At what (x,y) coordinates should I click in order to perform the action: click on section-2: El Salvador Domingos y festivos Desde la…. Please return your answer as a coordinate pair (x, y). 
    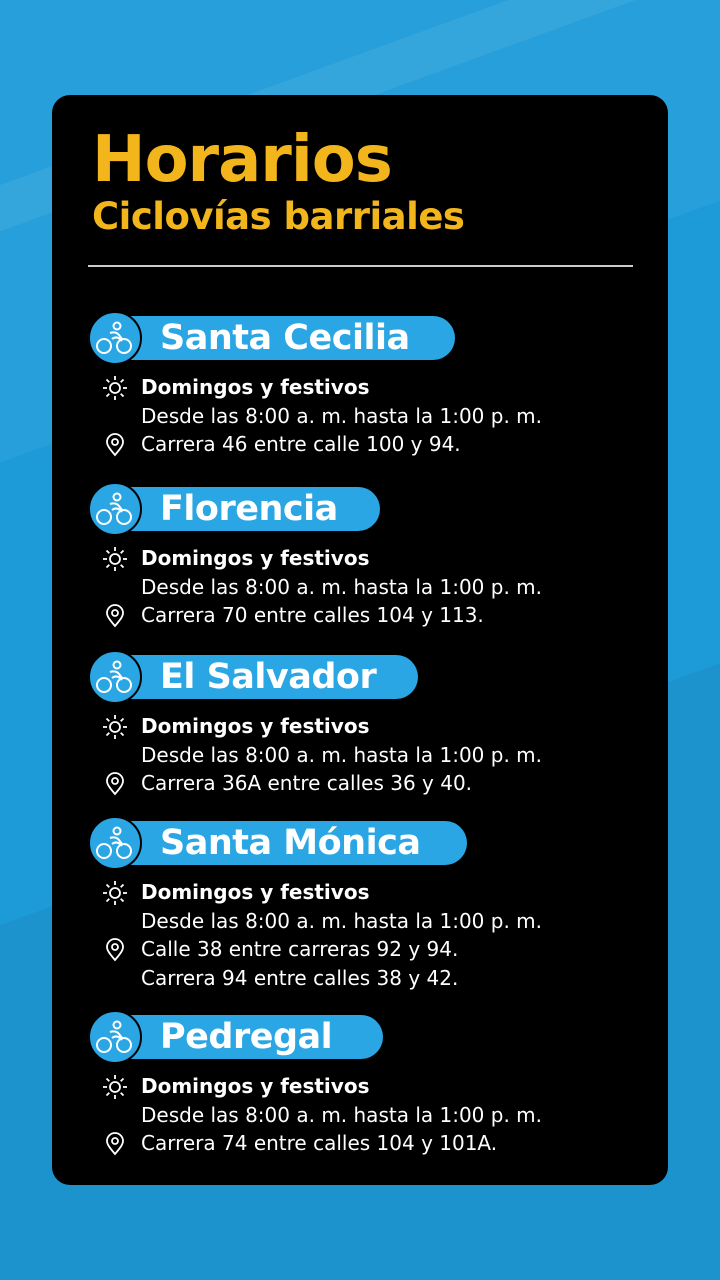
    Looking at the image, I should click on (315, 724).